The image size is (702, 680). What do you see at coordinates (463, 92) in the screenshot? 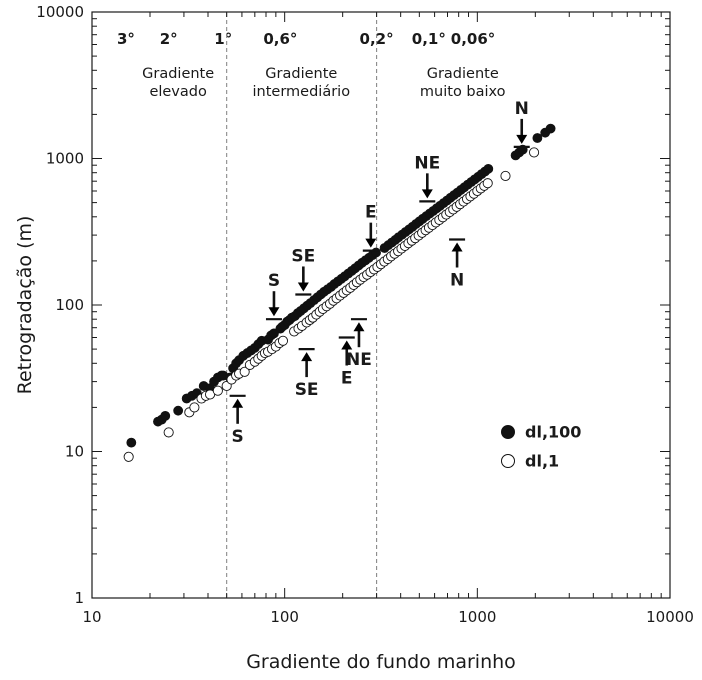
I see `region-label: muito baixo` at bounding box center [463, 92].